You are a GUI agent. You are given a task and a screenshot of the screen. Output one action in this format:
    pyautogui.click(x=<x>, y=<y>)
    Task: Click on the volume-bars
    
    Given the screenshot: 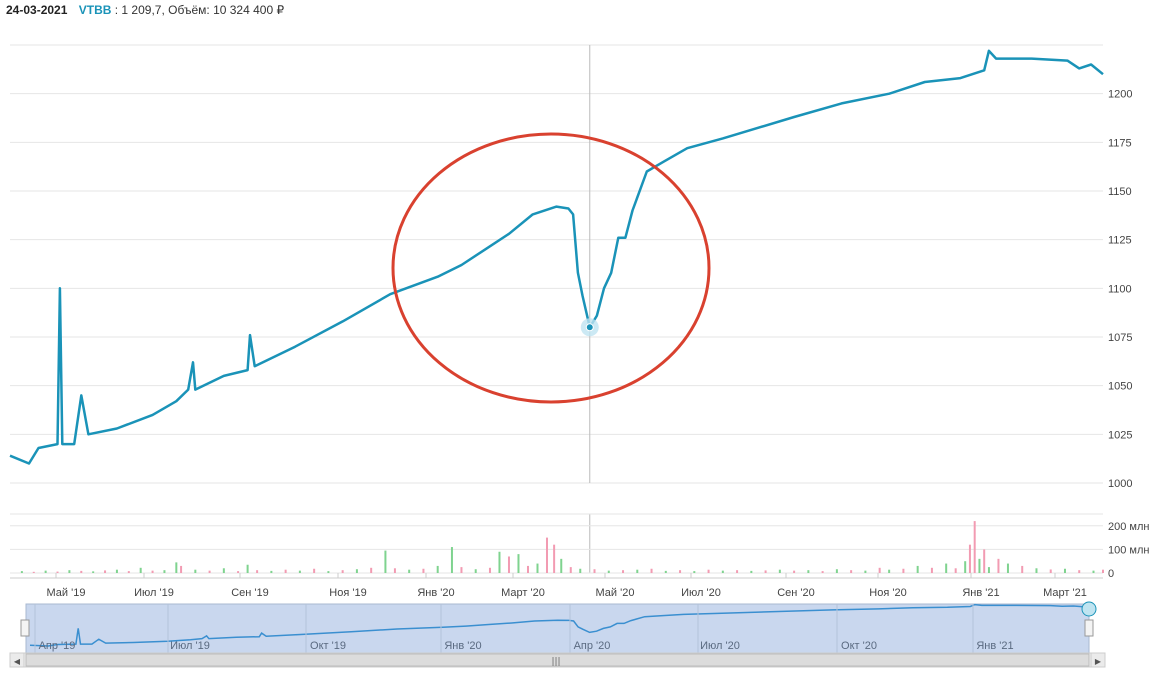 What is the action you would take?
    pyautogui.click(x=562, y=547)
    